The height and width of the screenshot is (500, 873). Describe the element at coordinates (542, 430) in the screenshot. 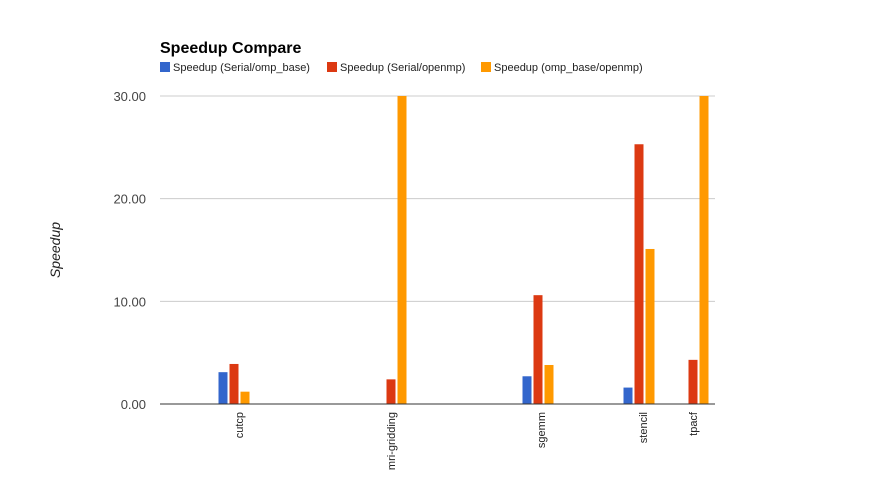

I see `x-tick-label: sgemm` at that location.